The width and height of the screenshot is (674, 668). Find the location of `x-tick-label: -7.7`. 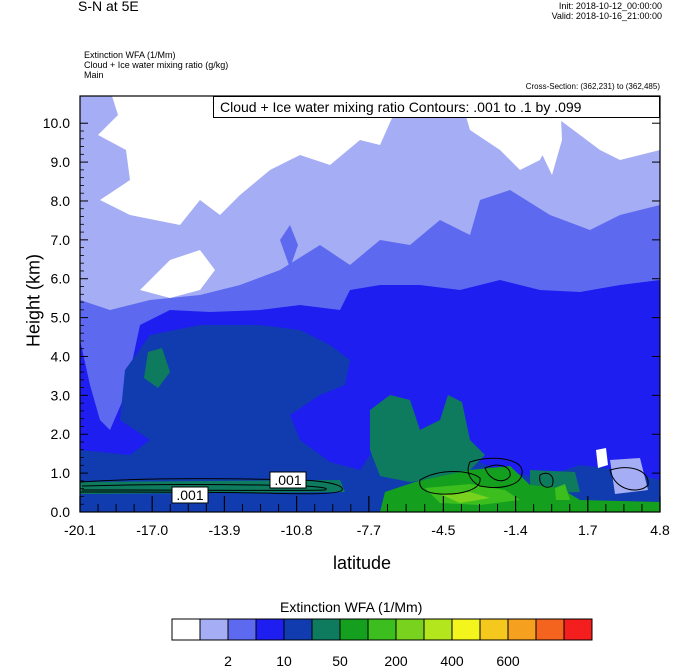

x-tick-label: -7.7 is located at coordinates (369, 530).